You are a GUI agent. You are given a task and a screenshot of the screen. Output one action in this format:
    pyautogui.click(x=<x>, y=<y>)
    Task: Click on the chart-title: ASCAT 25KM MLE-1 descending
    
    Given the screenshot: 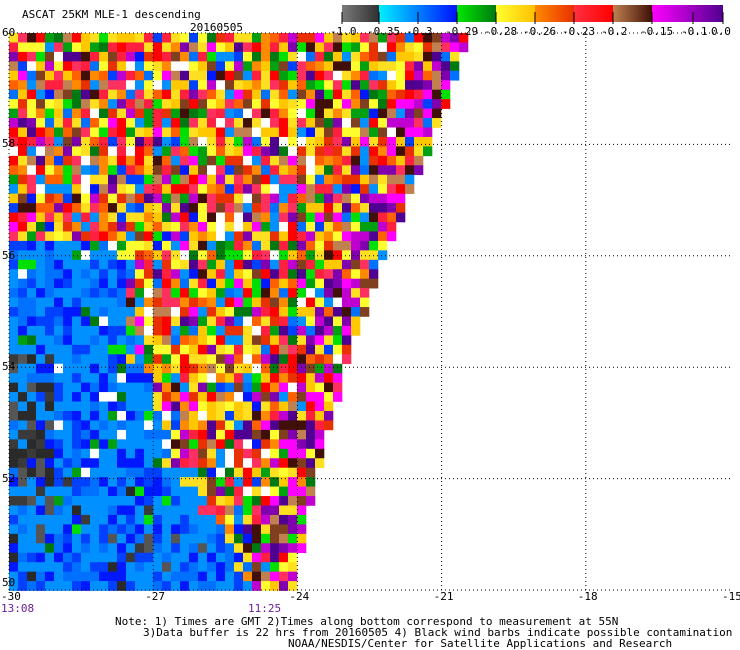 What is the action you would take?
    pyautogui.click(x=111, y=14)
    